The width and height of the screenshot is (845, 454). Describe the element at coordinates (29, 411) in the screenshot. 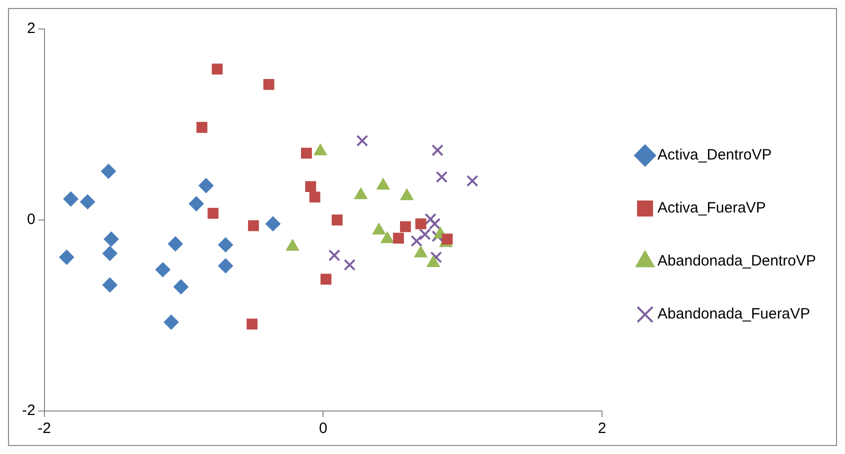

I see `y-tick-label: -2` at that location.